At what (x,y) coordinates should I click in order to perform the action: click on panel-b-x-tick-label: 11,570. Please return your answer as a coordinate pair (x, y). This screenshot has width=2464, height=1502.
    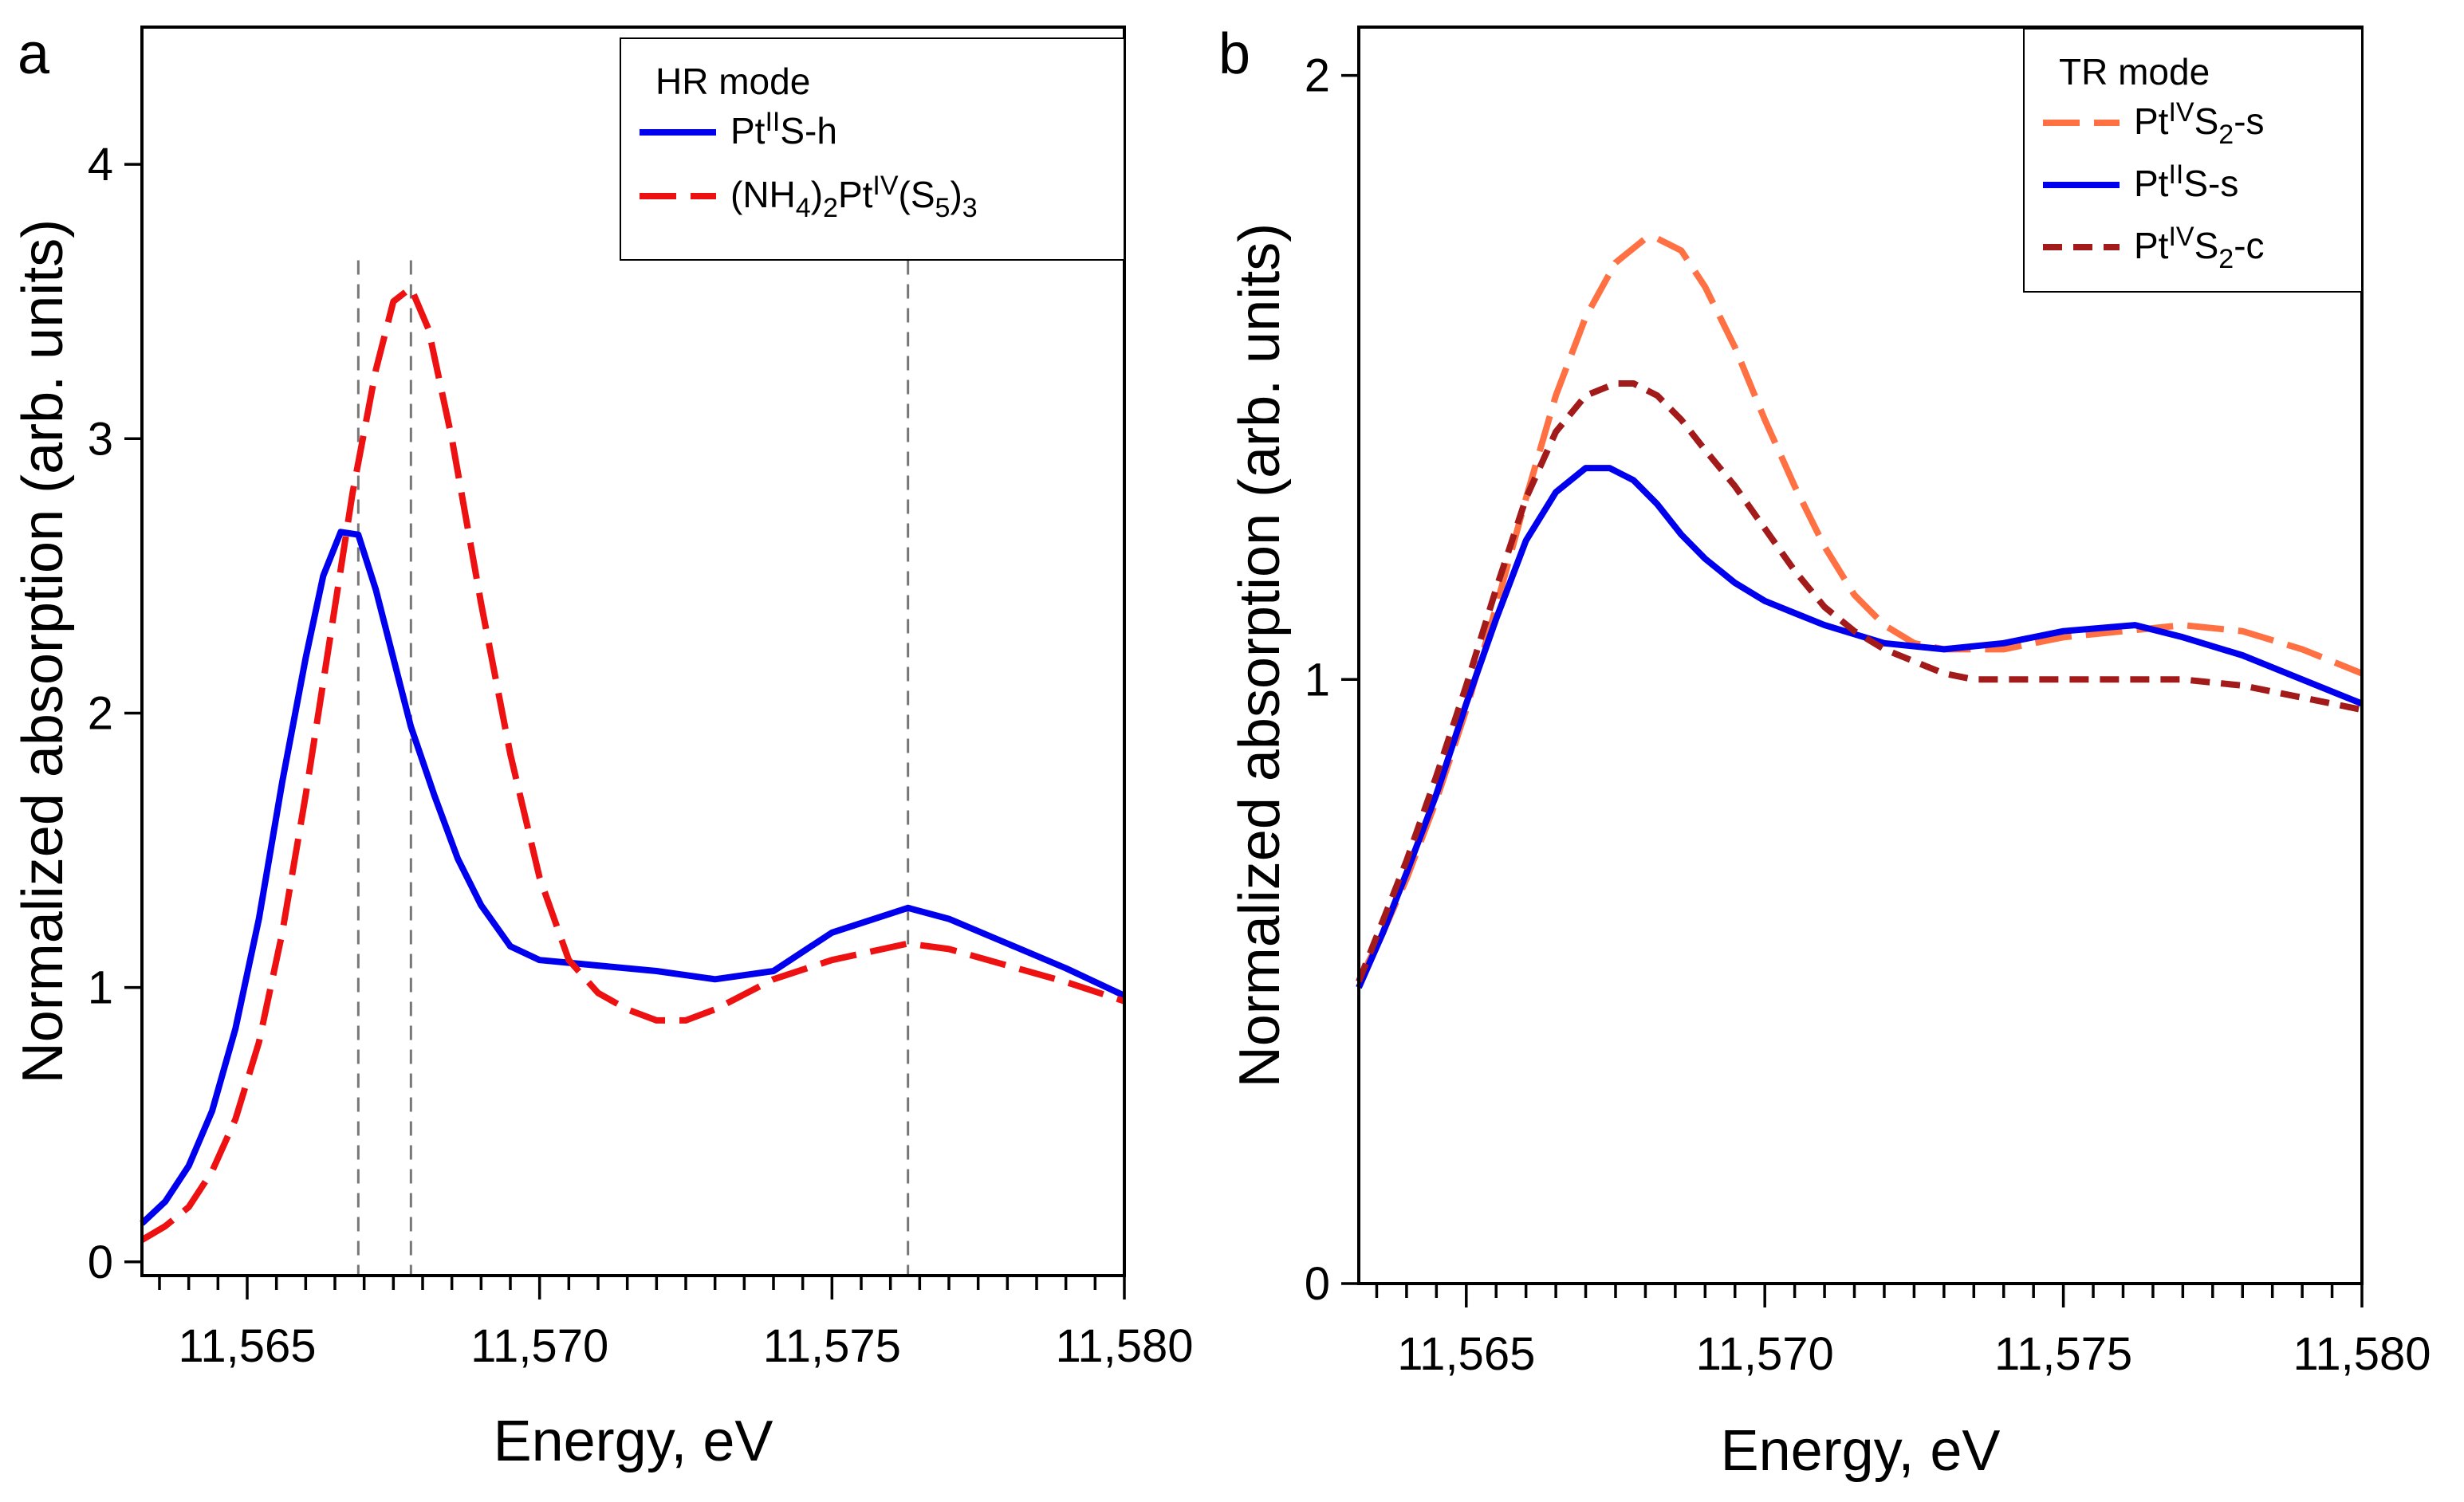
    Looking at the image, I should click on (1765, 1354).